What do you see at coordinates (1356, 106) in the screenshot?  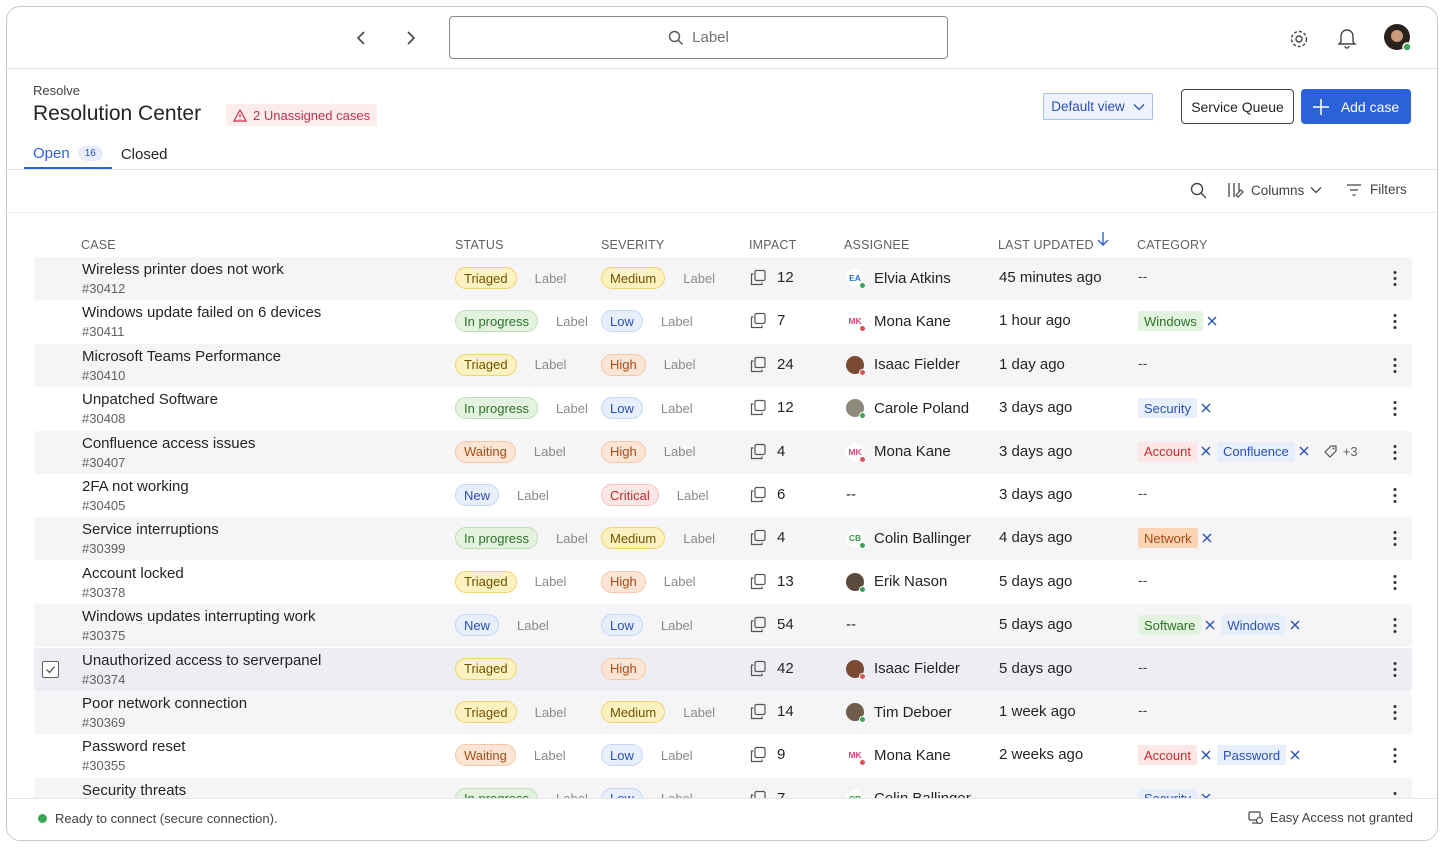 I see `add-case-button: Add case` at bounding box center [1356, 106].